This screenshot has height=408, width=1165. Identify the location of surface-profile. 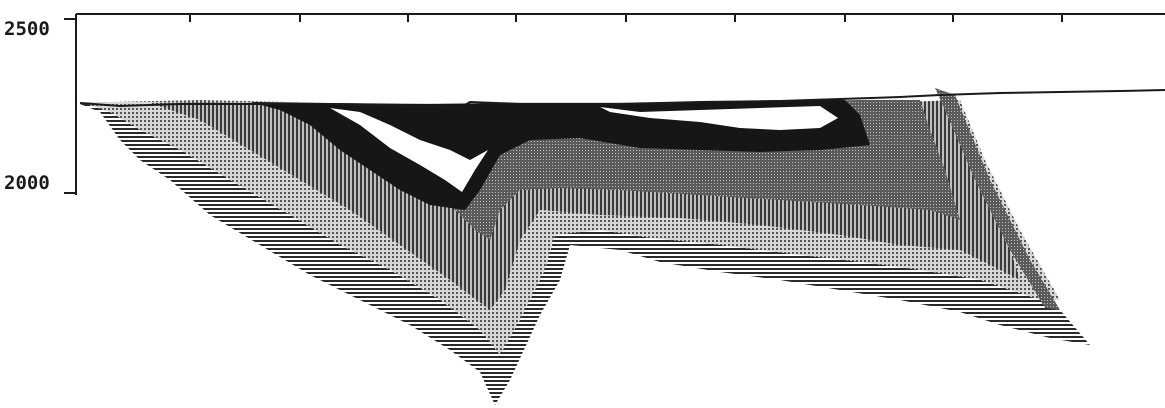
(622, 99).